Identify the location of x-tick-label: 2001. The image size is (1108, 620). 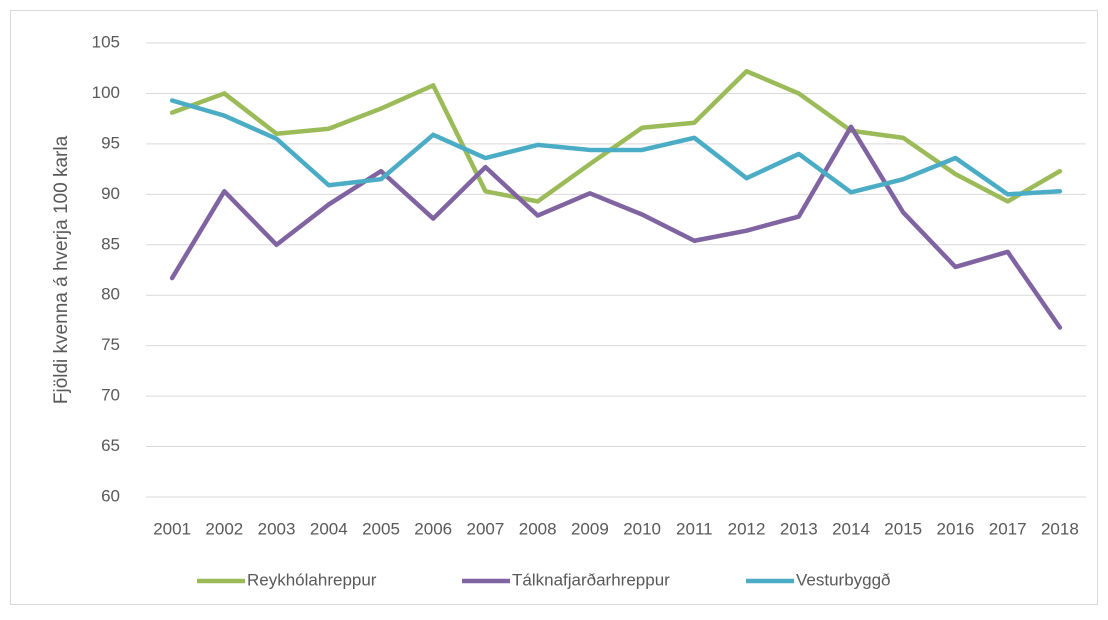
(172, 528).